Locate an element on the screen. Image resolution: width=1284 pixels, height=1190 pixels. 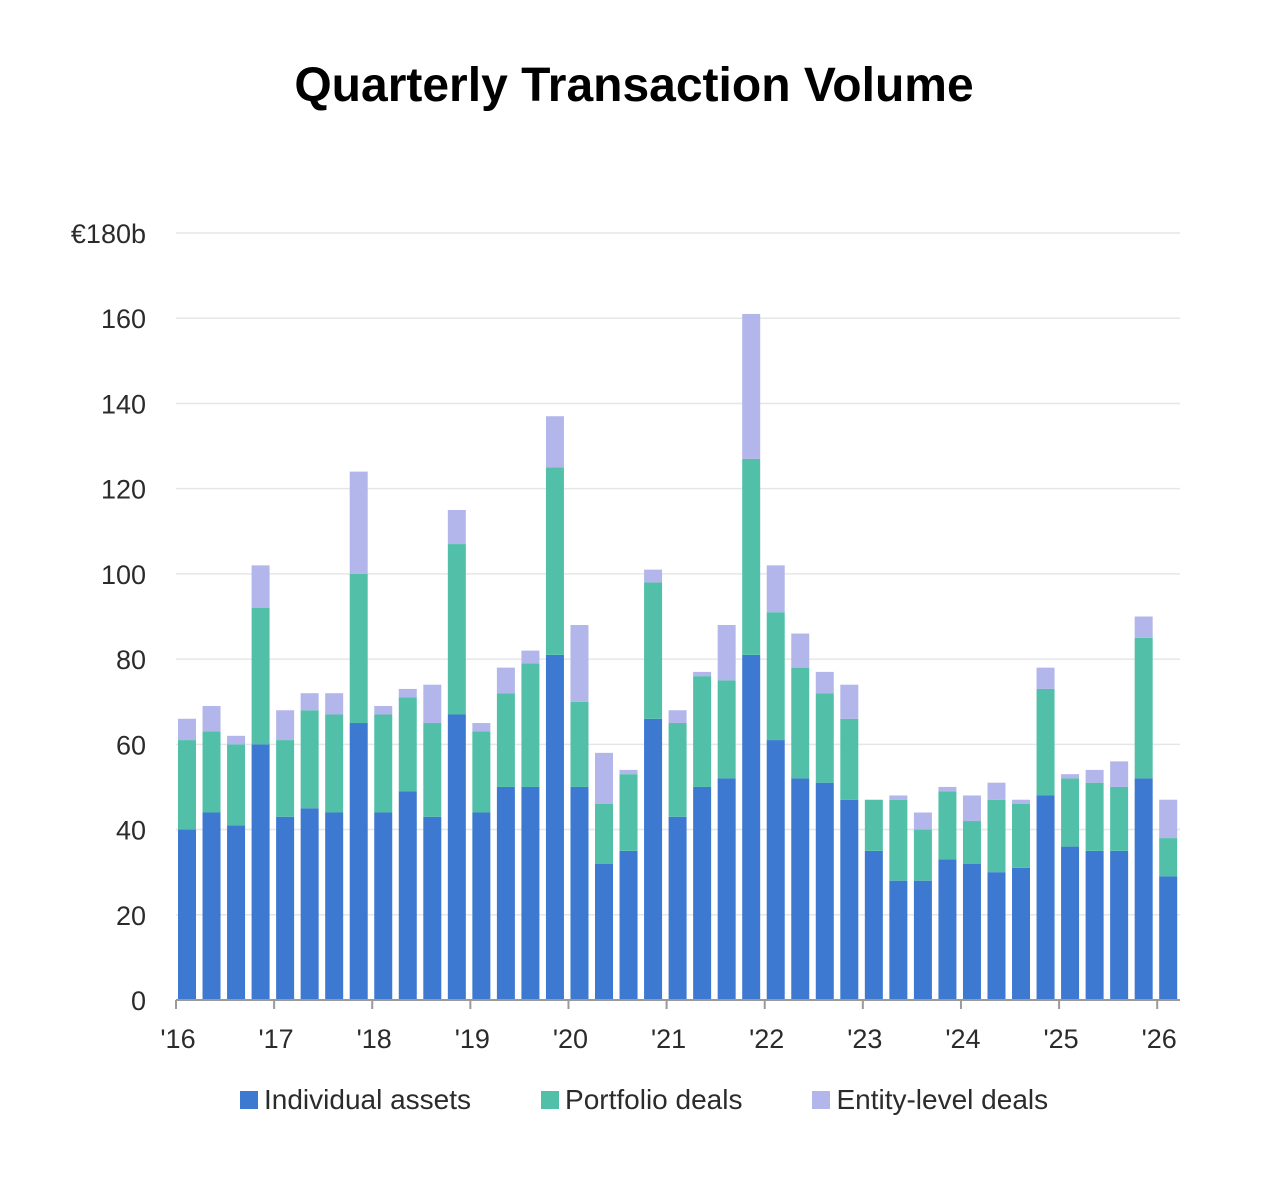
legend-label-entity-level-deals: Entity-level deals is located at coordinates (942, 1099).